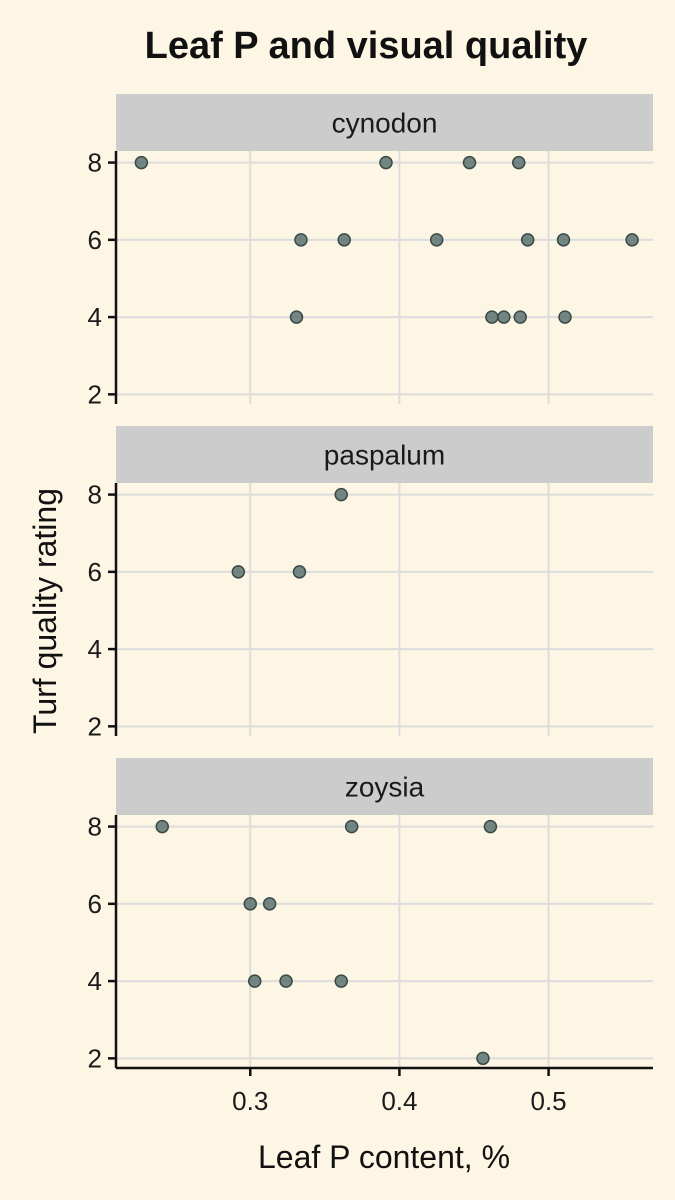  I want to click on facet-strip-label: zoysia, so click(385, 787).